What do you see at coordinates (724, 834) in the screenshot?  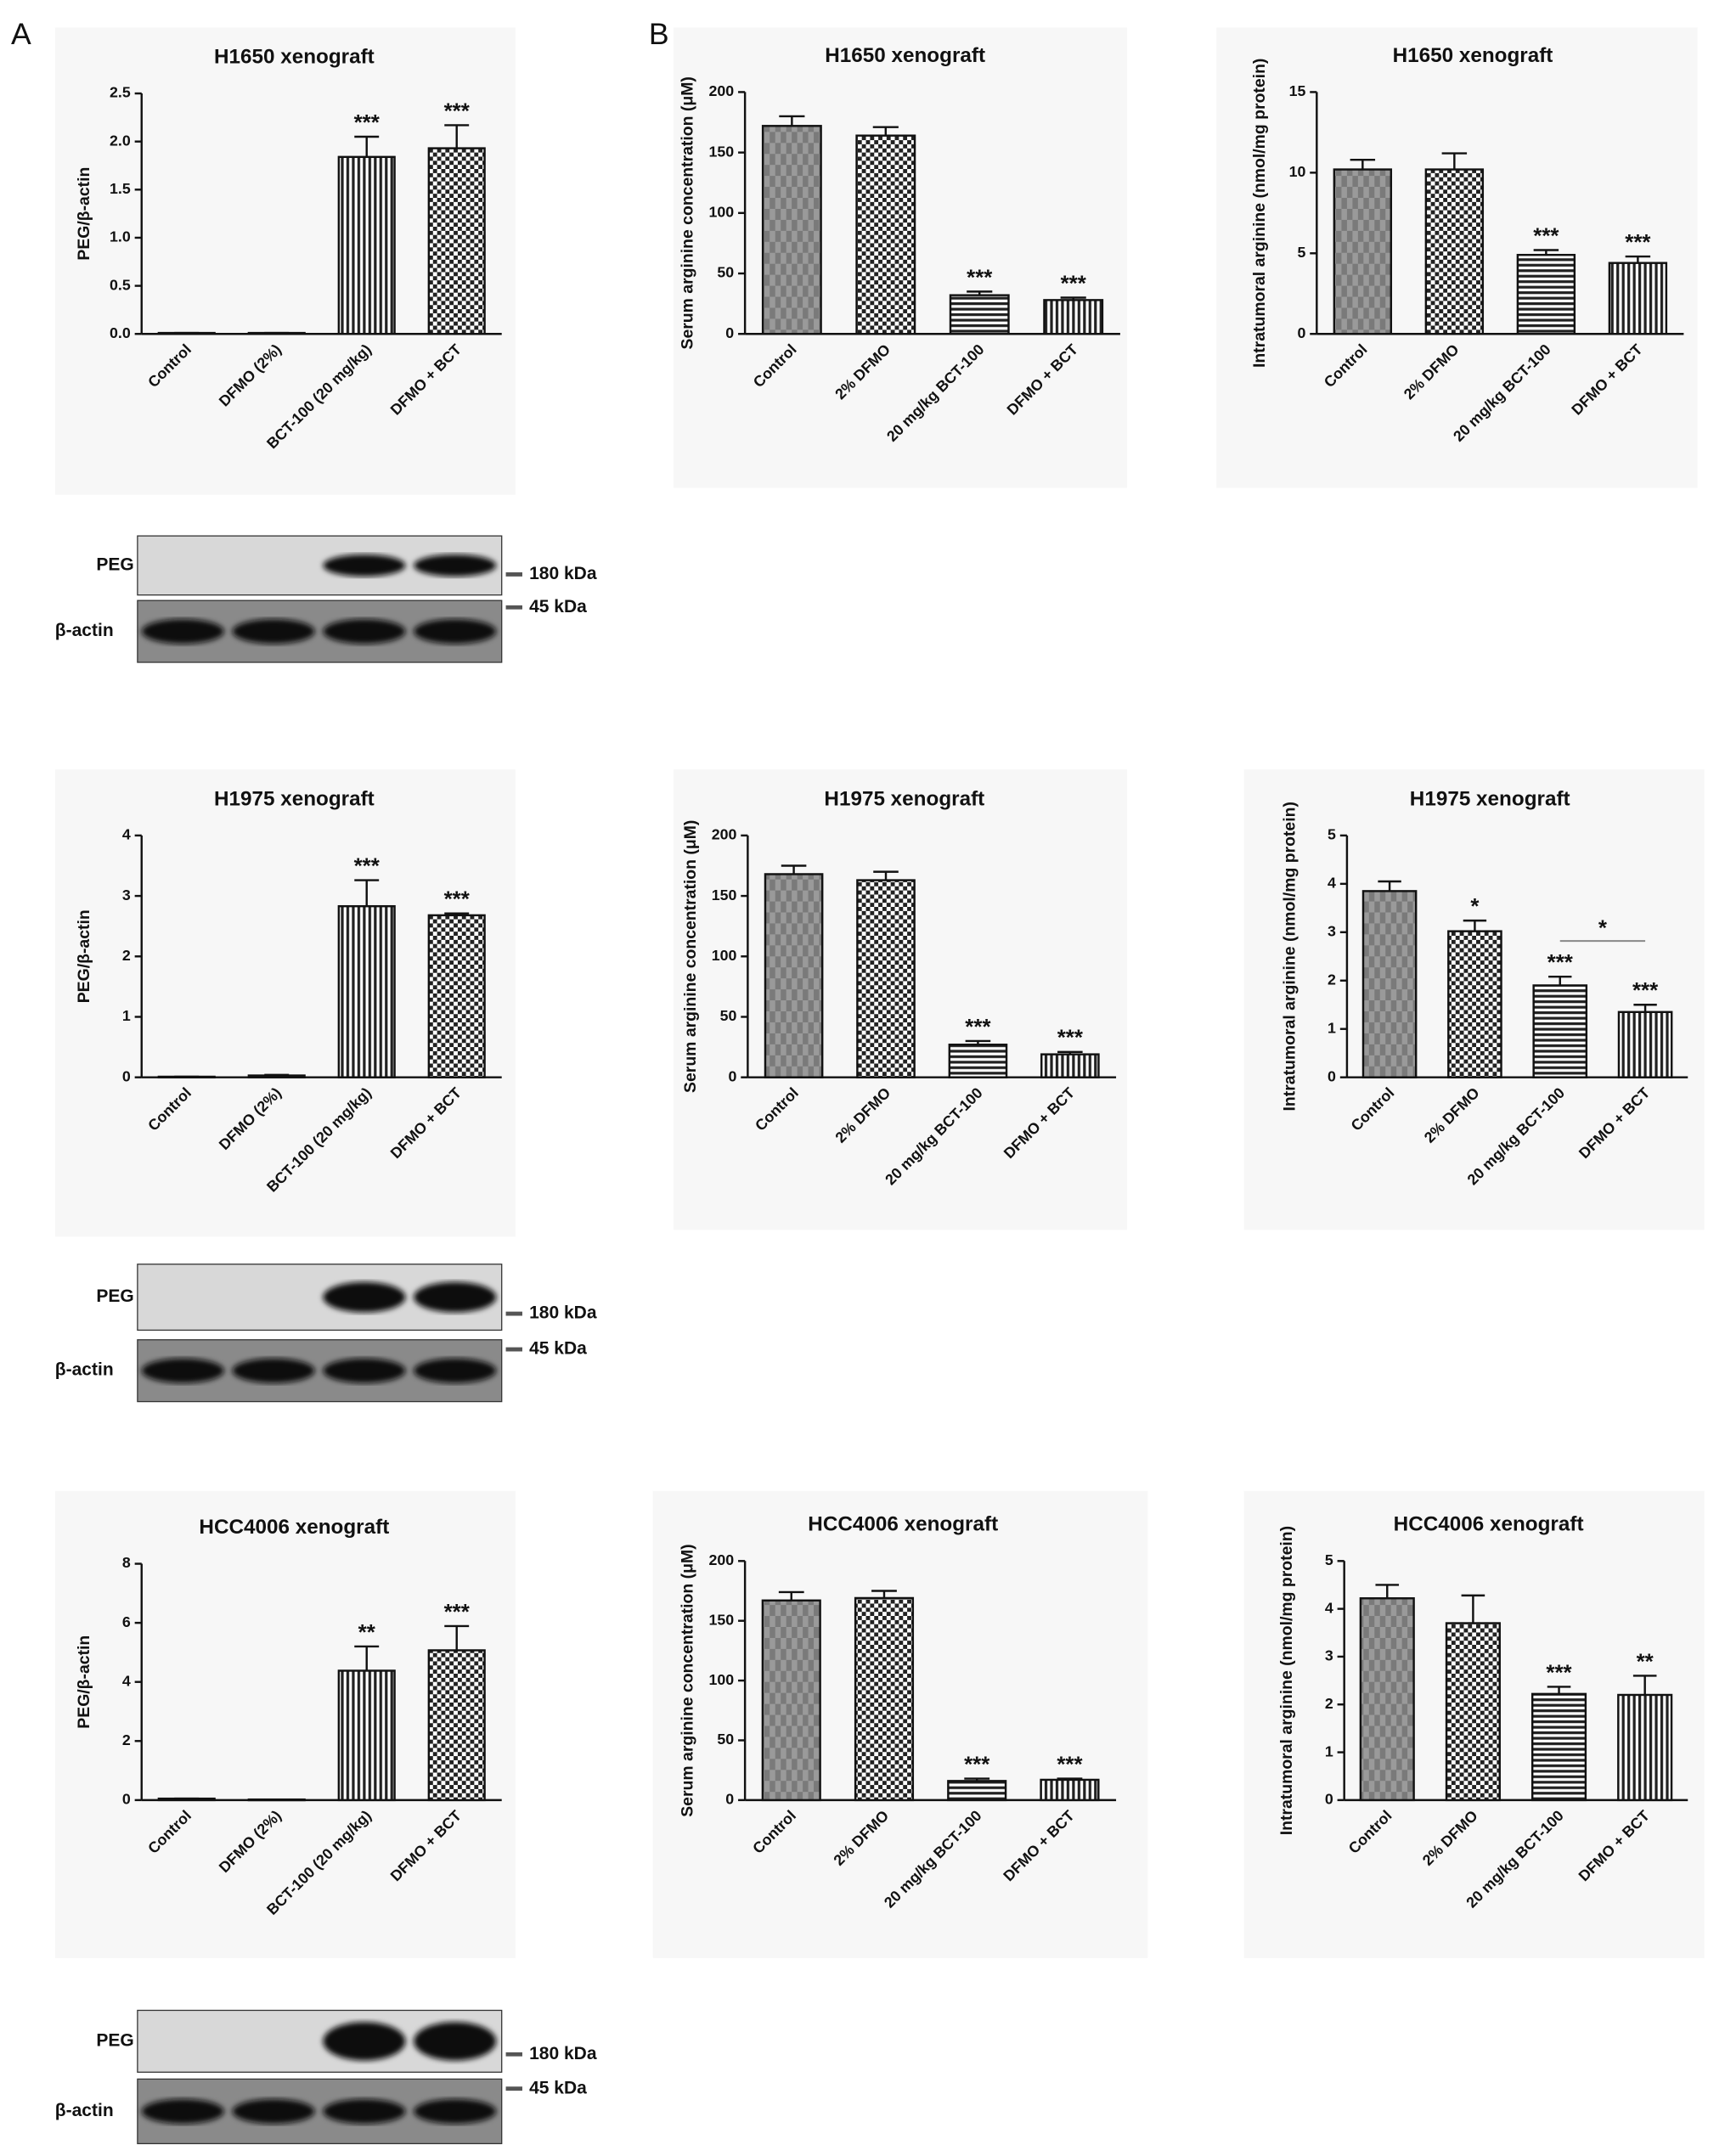 I see `y-tick-label: 200` at bounding box center [724, 834].